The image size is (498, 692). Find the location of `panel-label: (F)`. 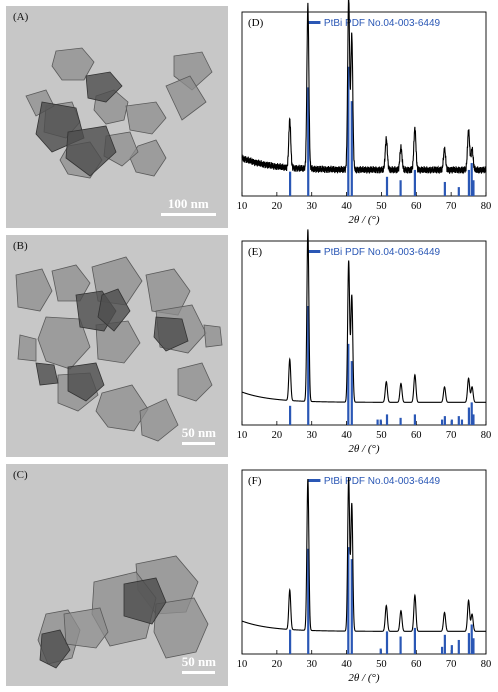

panel-label: (F) is located at coordinates (255, 481).